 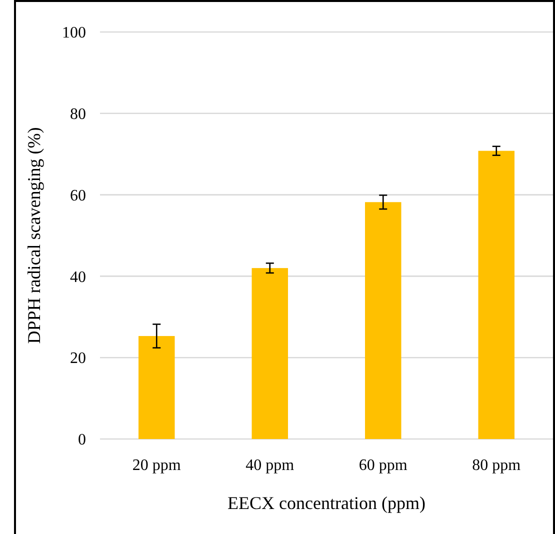 What do you see at coordinates (383, 465) in the screenshot?
I see `x-tick-label: 60 ppm` at bounding box center [383, 465].